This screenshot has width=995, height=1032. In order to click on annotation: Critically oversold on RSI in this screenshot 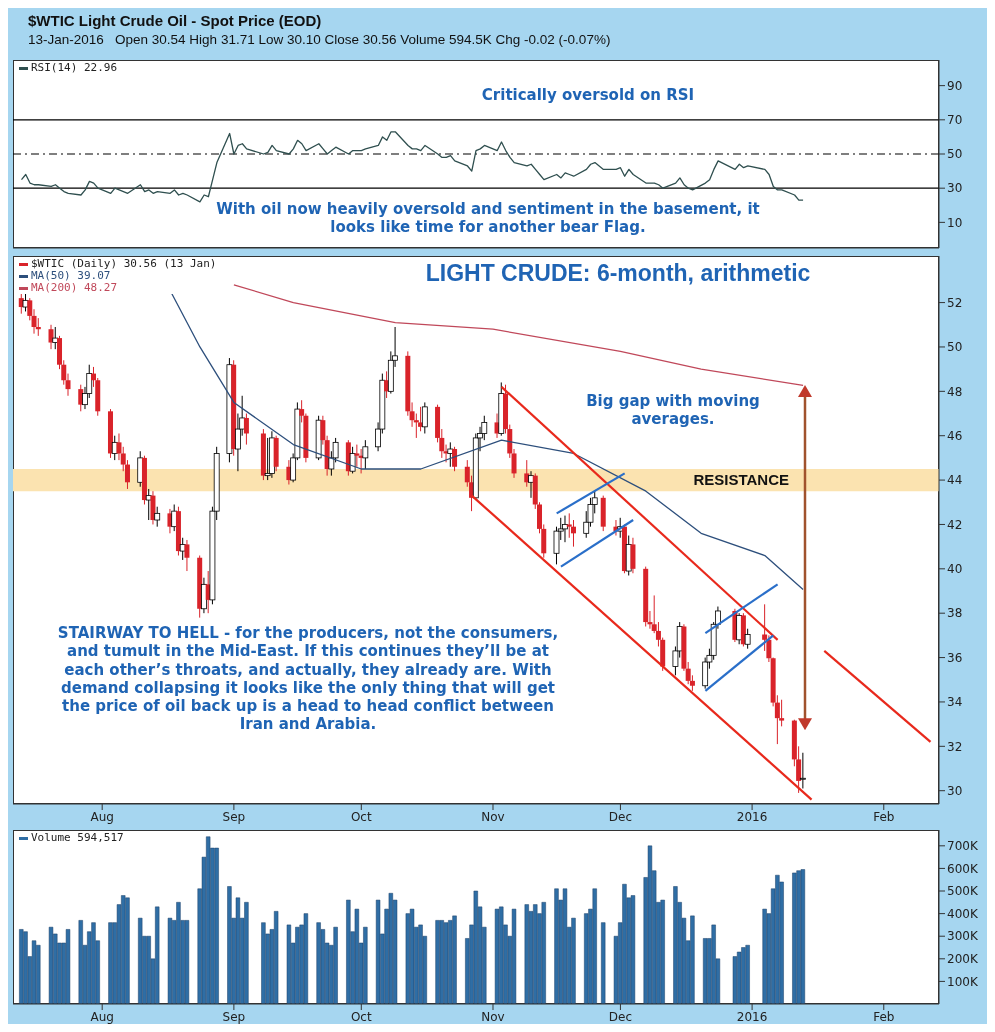, I will do `click(588, 95)`.